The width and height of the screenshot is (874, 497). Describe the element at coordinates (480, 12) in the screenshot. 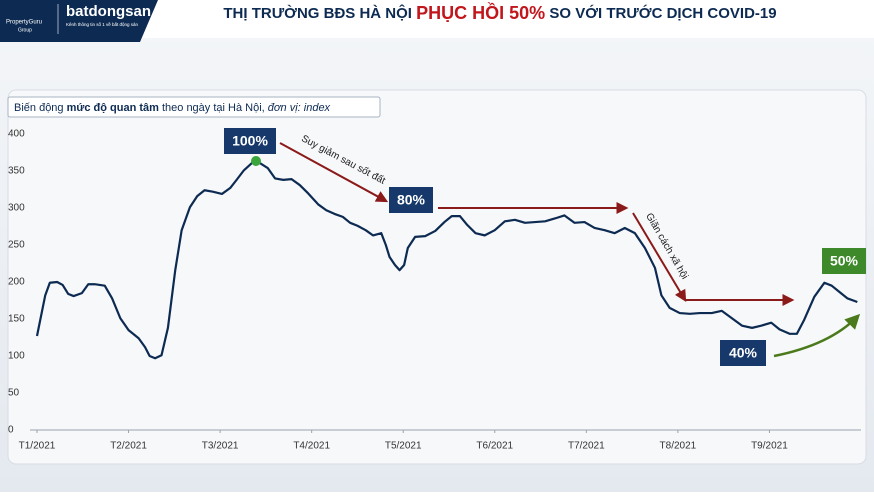

I see `title-highlight: PHỤC HỒI 50%` at that location.